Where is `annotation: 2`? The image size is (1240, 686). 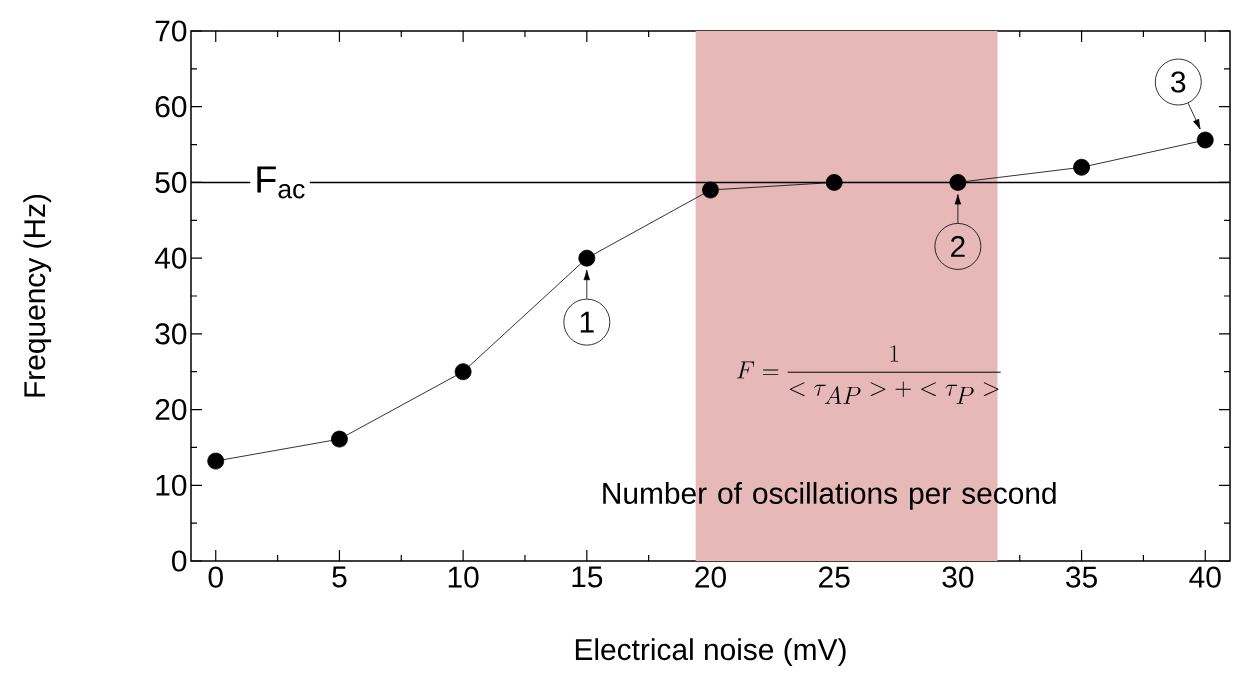 annotation: 2 is located at coordinates (958, 246).